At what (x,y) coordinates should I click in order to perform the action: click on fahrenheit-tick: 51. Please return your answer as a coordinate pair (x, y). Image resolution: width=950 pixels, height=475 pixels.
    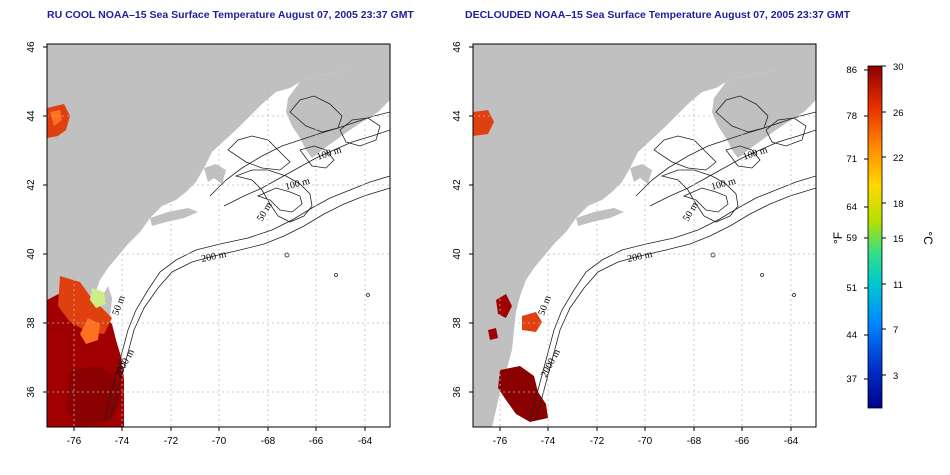
    Looking at the image, I should click on (851, 288).